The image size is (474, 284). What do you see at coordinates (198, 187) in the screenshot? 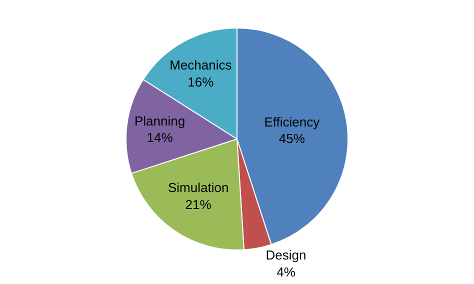
I see `slice-label: Simulation` at bounding box center [198, 187].